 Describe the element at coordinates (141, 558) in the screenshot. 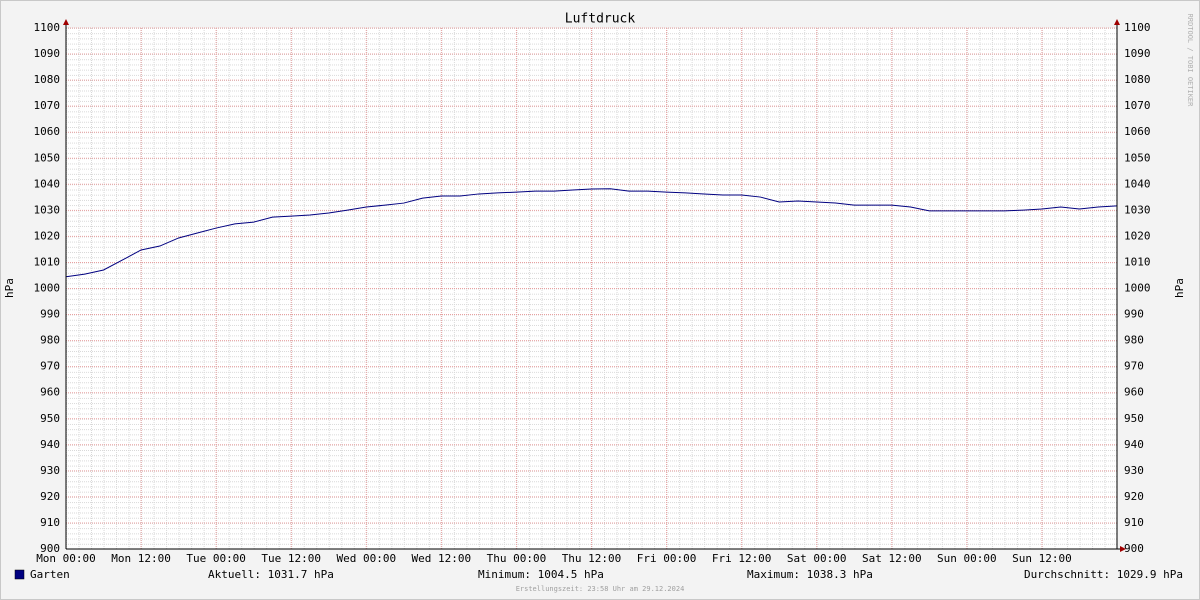

I see `x-tick-label: Mon 12:00` at that location.